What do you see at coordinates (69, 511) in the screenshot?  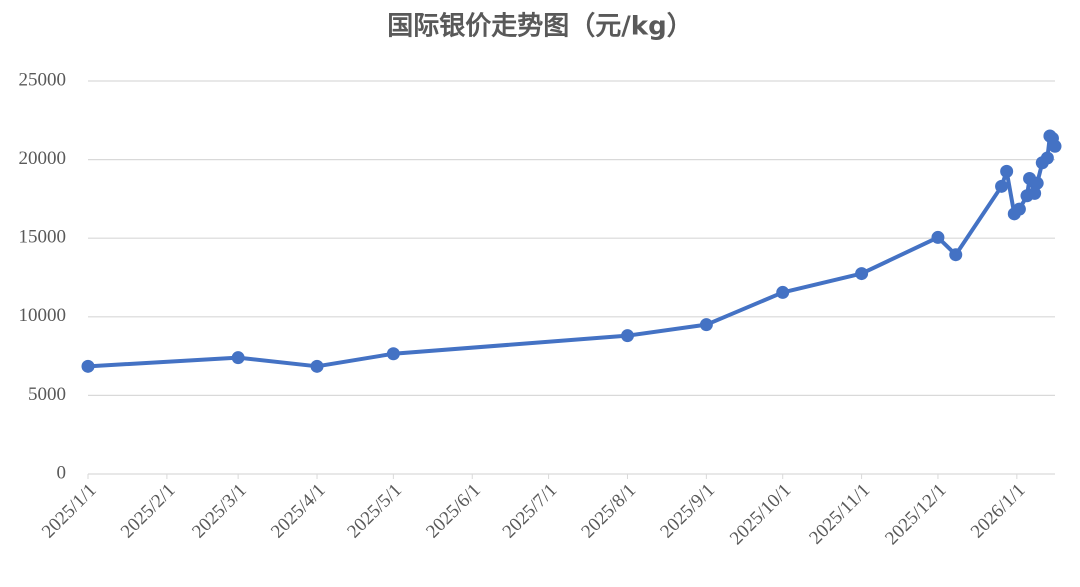 I see `x-tick-label: 2025/1/1` at bounding box center [69, 511].